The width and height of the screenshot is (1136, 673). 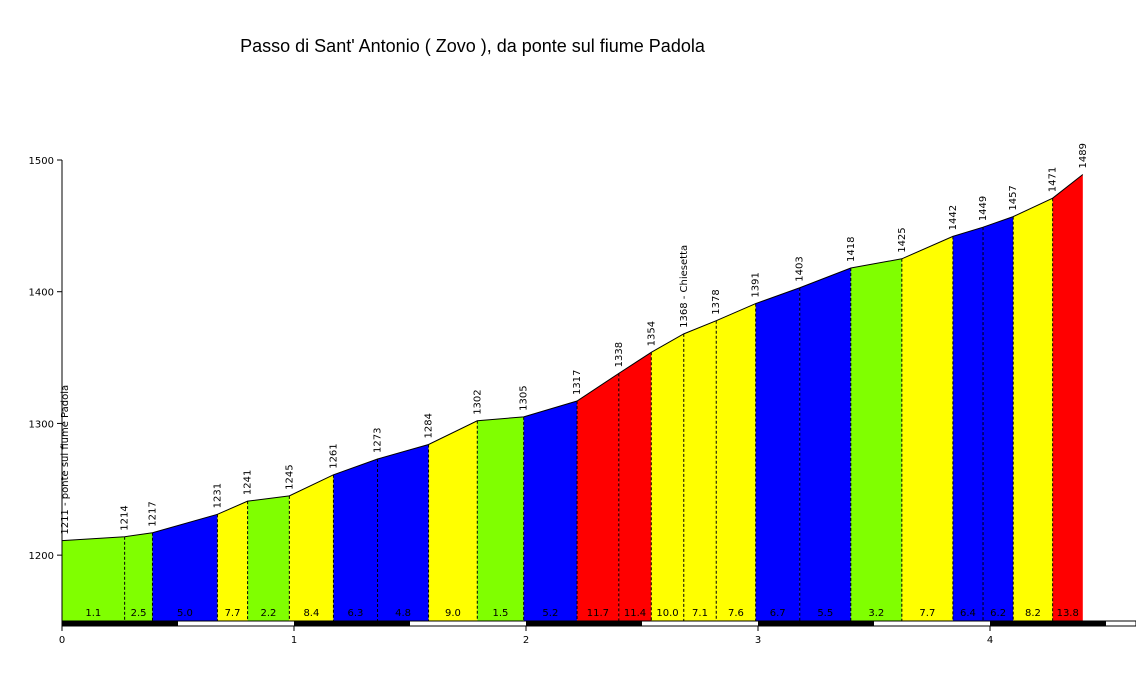 What do you see at coordinates (684, 286) in the screenshot?
I see `elevation-label: 1368 - Chiesetta` at bounding box center [684, 286].